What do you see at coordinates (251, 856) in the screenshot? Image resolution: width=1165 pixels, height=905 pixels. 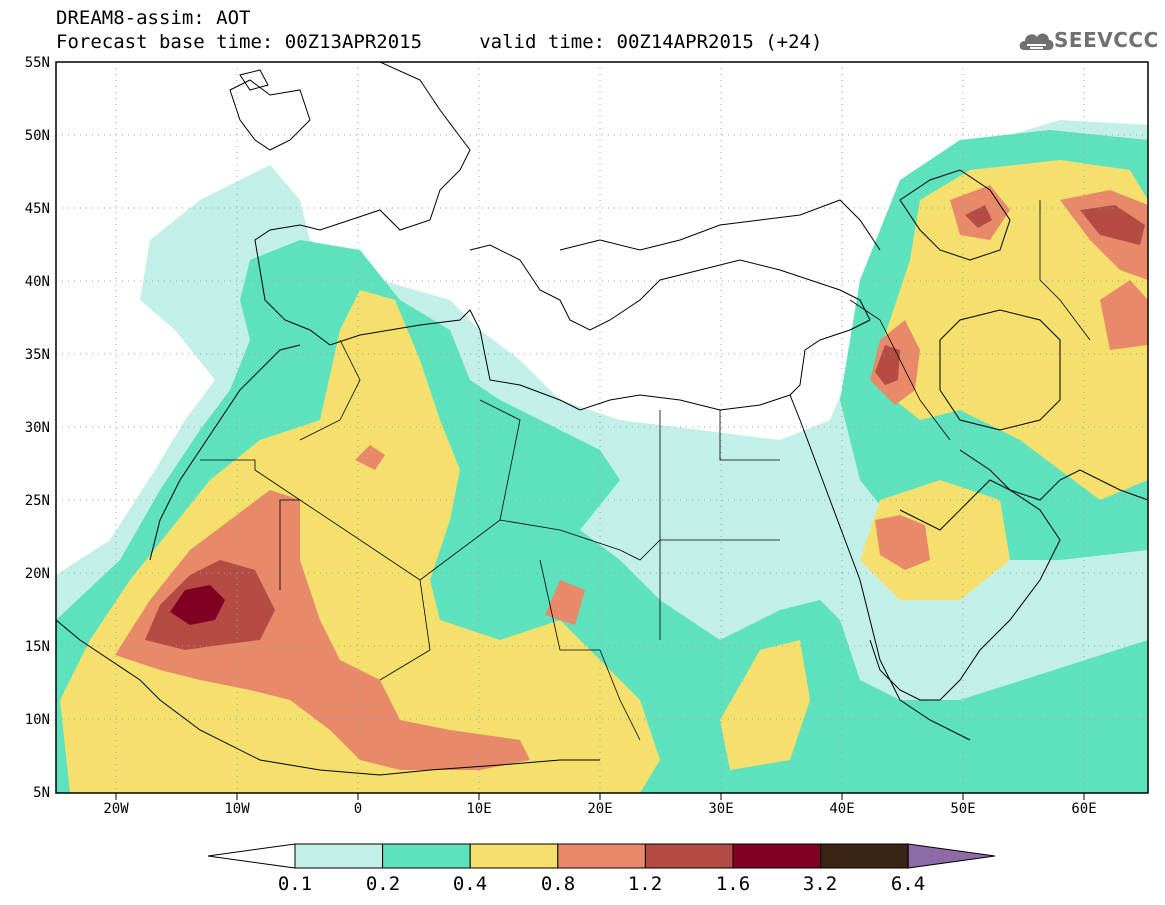 I see `colorbar-min-arrow` at bounding box center [251, 856].